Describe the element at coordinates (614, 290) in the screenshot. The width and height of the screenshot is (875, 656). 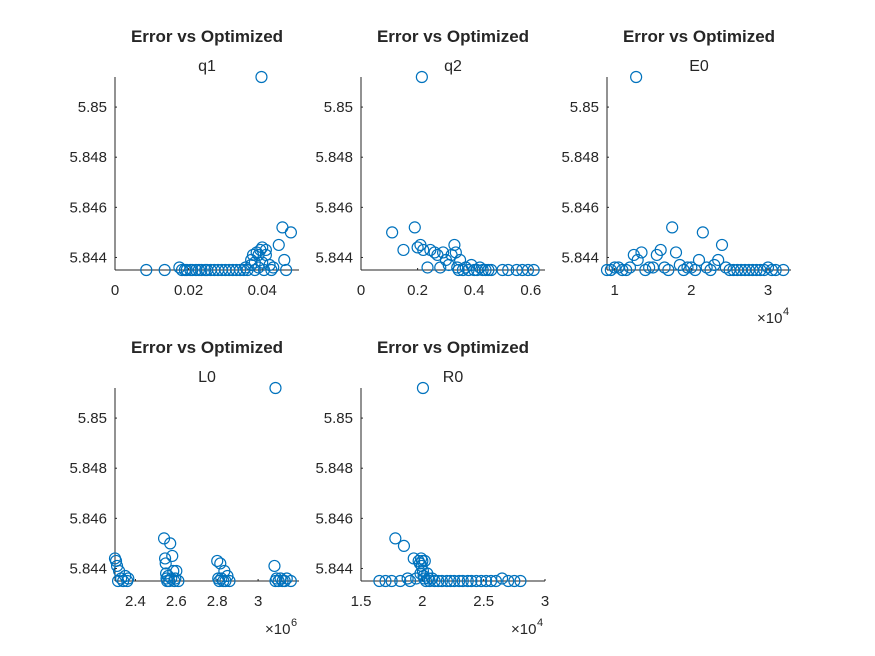
I see `x-tick-label: 1` at that location.